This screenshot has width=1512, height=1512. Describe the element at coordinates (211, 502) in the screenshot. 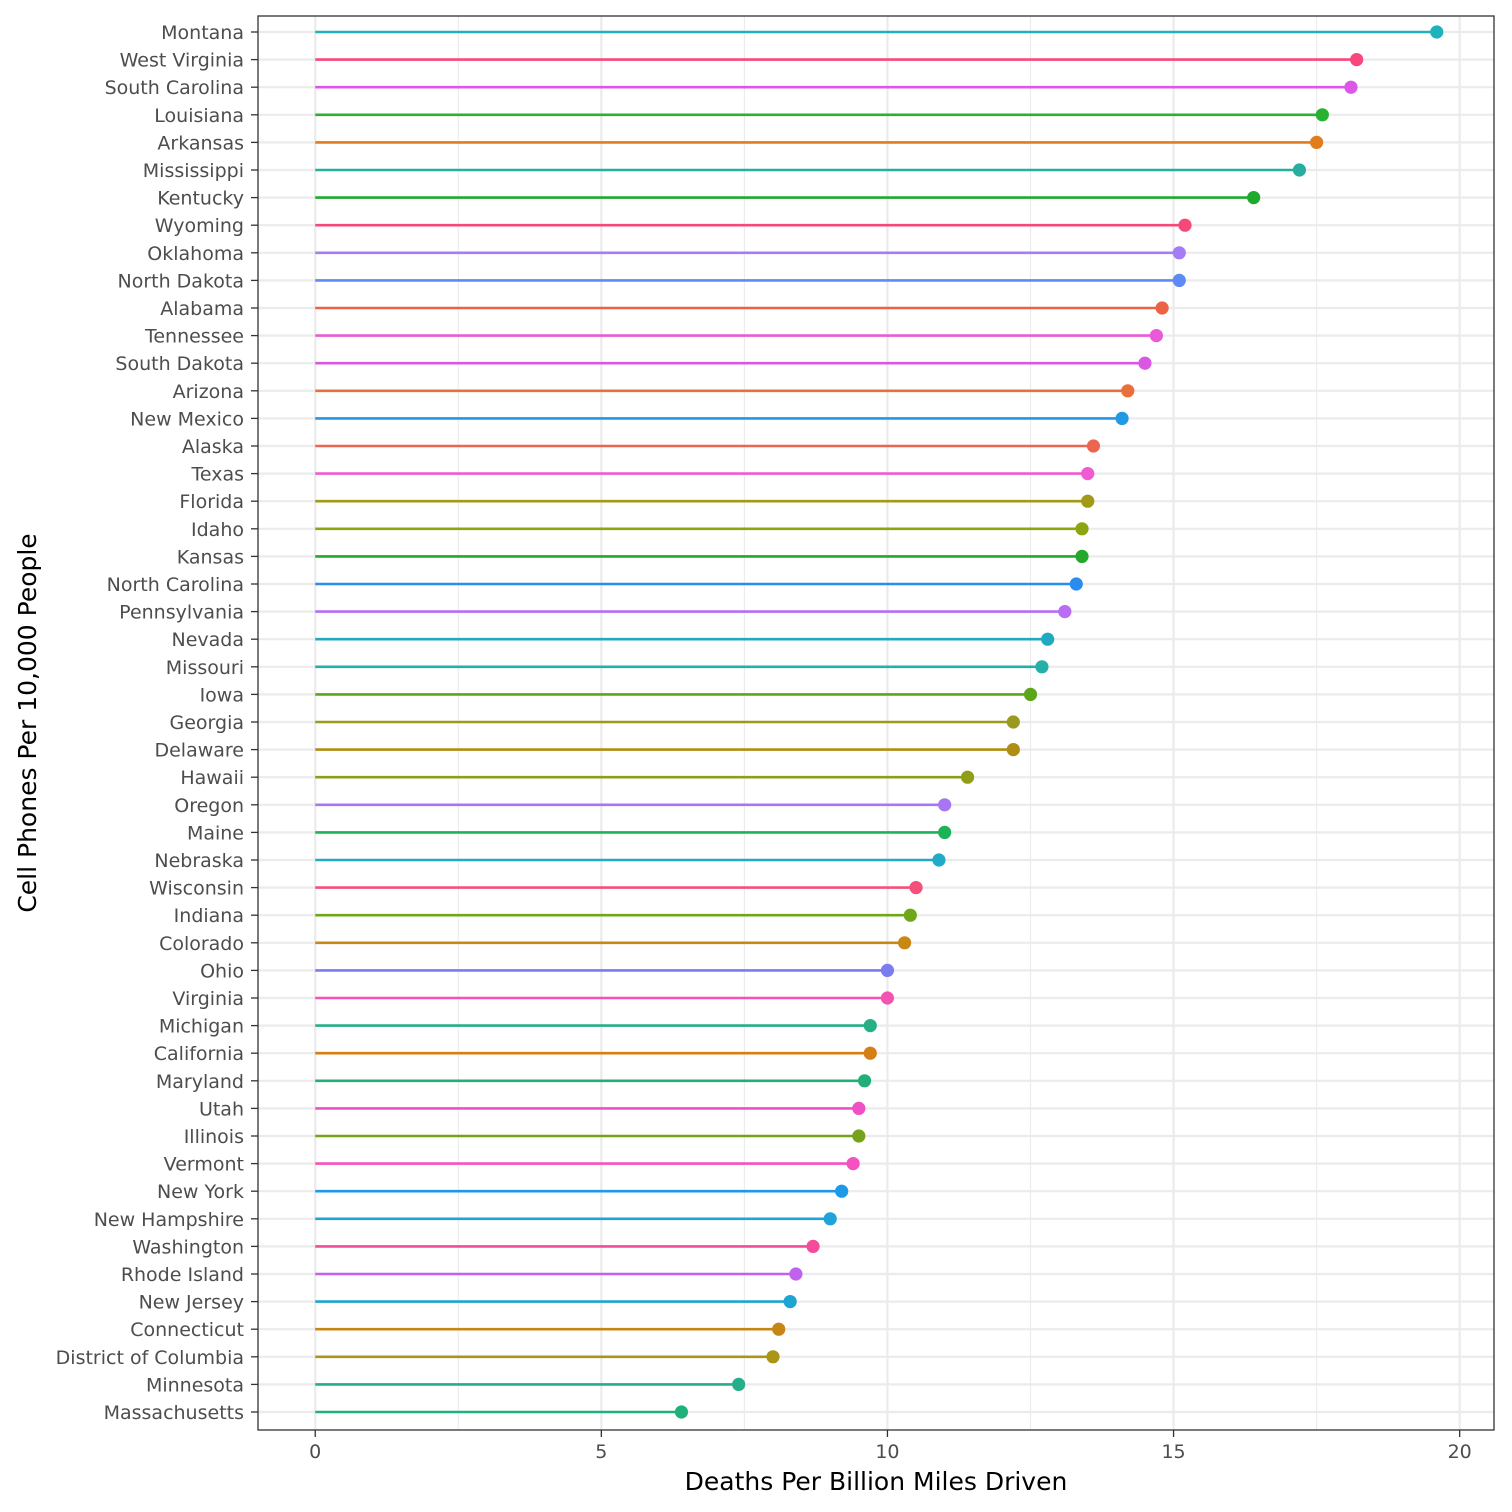

I see `y-tick-label: Florida` at that location.